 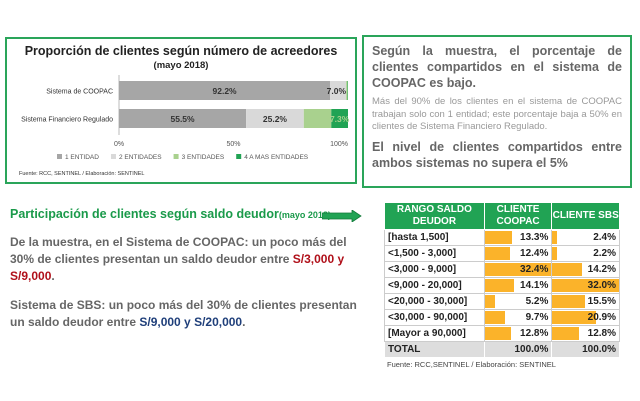 I want to click on header-sbs: CLIENTE SBS, so click(x=585, y=216).